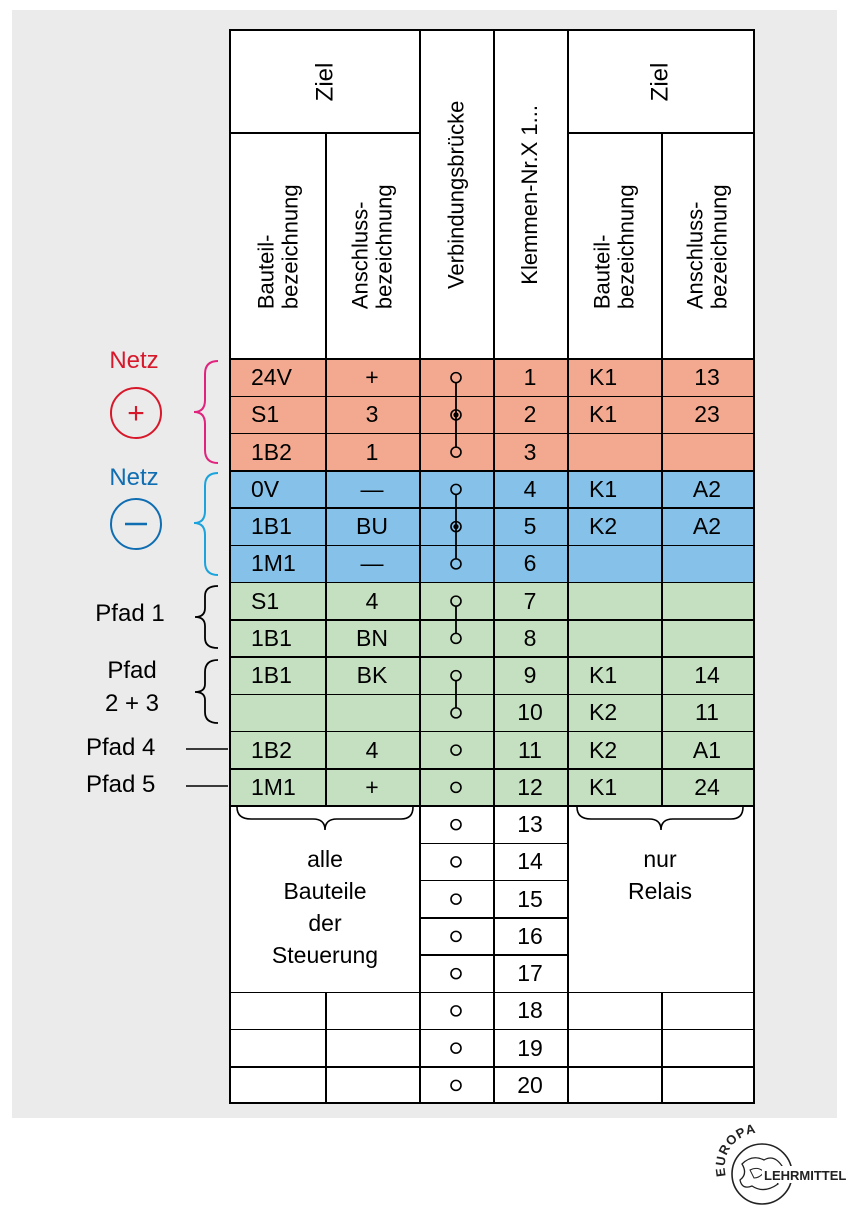 This screenshot has height=1214, width=848. I want to click on left-anschluss-cell: 1, so click(372, 451).